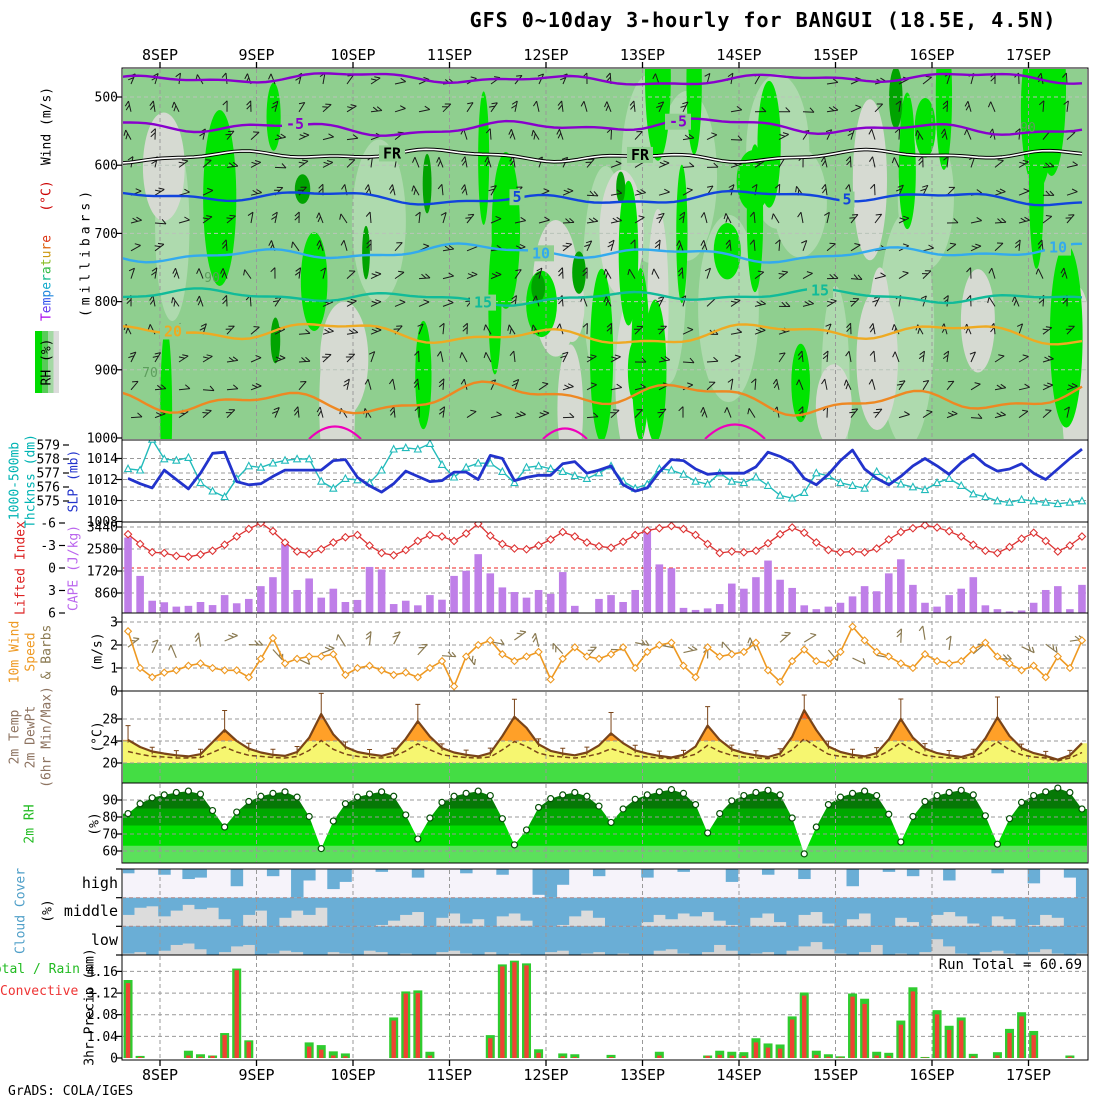 This screenshot has width=1100, height=1100. I want to click on contour-label: FR, so click(640, 155).